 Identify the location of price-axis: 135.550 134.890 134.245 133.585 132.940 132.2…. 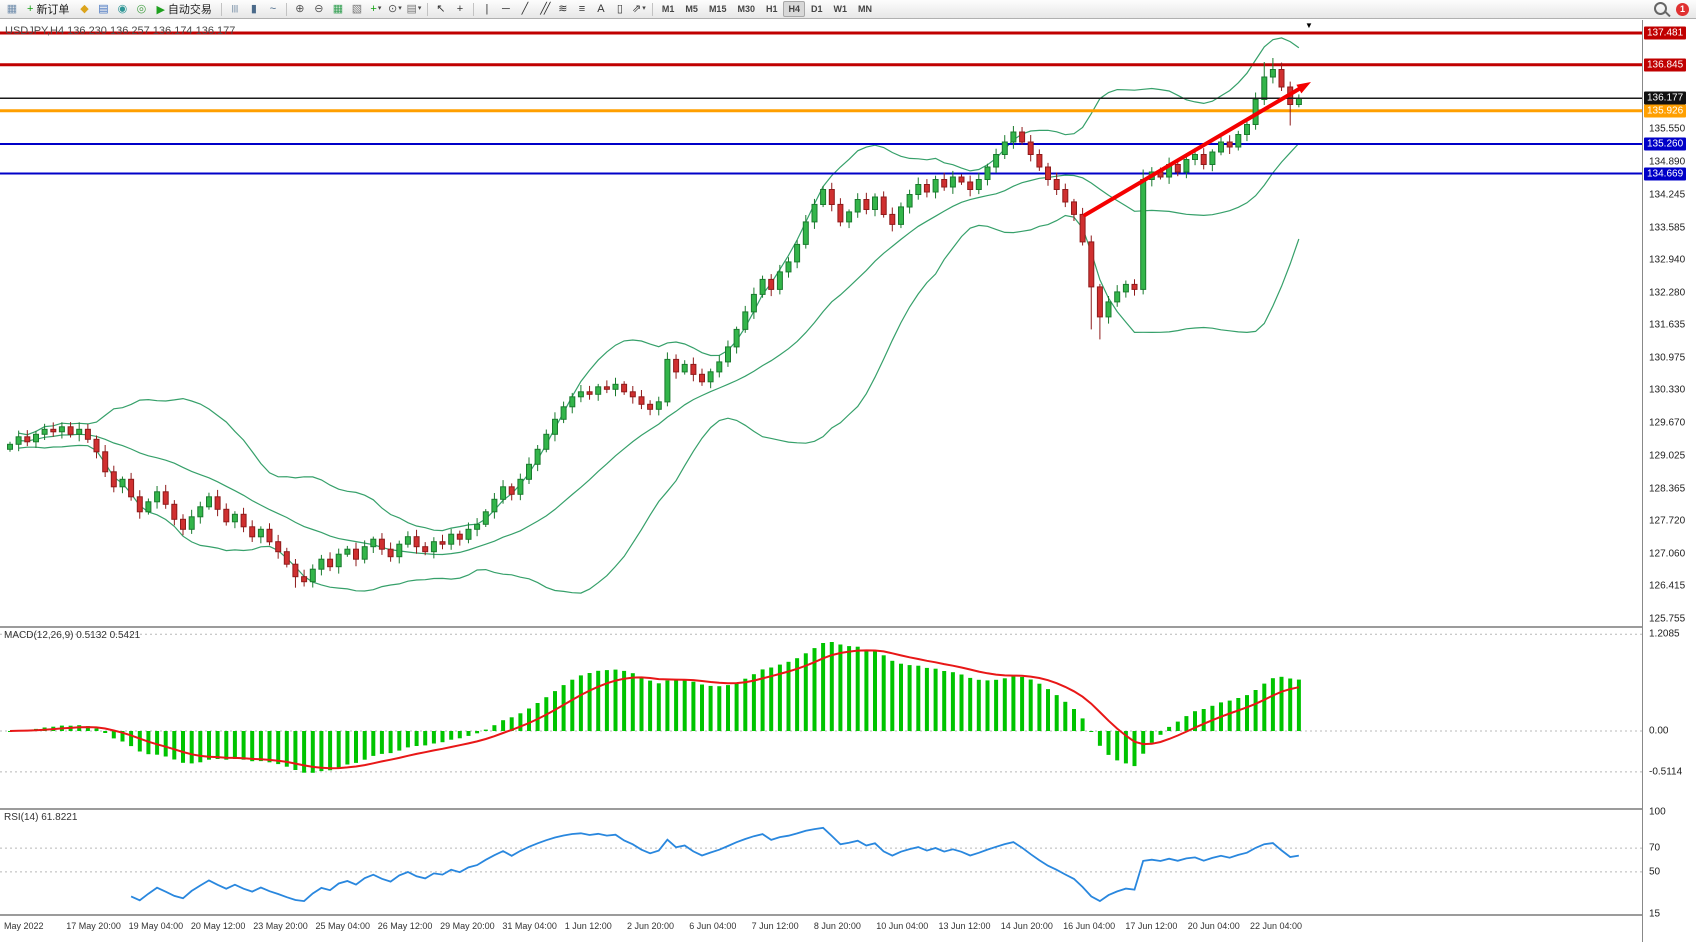
(1669, 481).